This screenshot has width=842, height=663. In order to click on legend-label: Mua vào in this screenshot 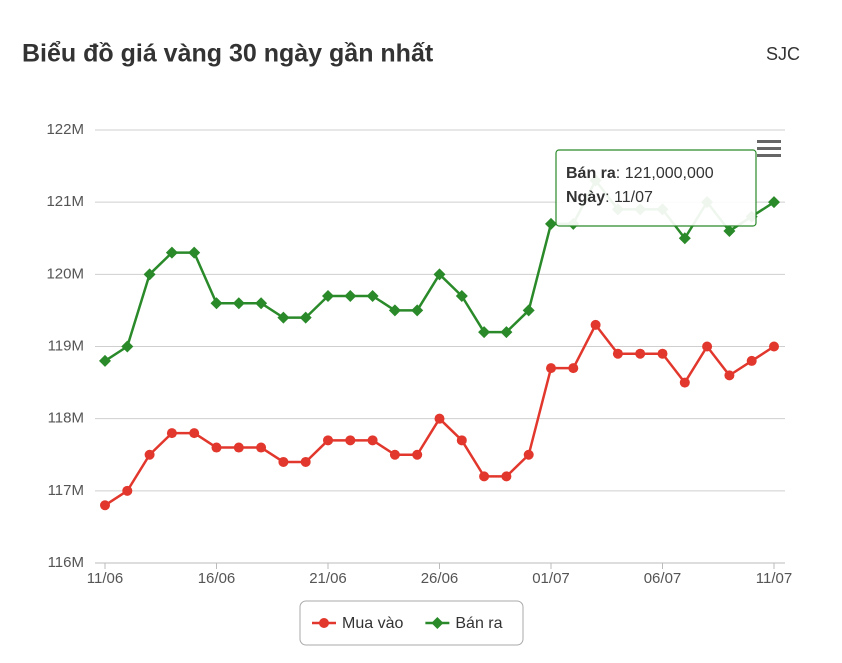, I will do `click(372, 623)`.